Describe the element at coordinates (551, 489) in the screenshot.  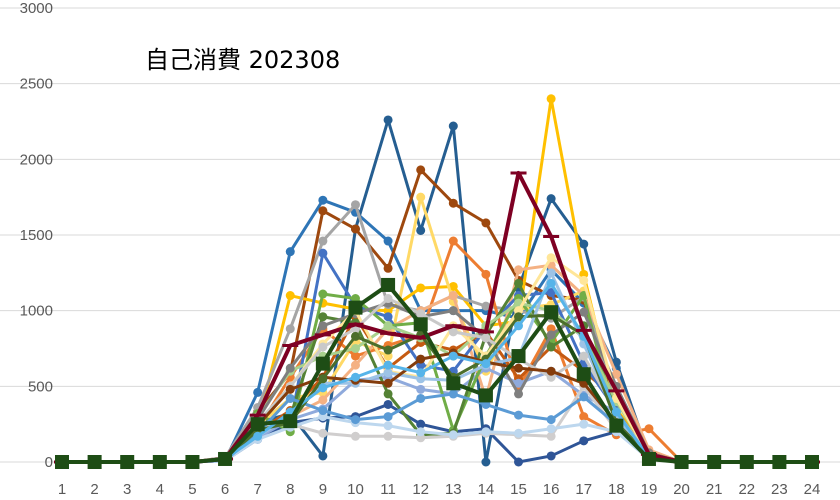
I see `x-tick-label: 16` at that location.